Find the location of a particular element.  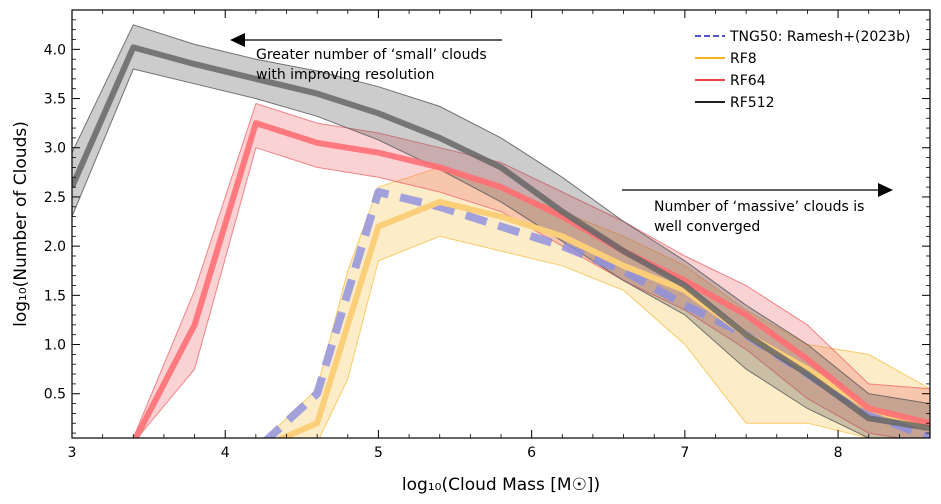

legend-label: RF512 is located at coordinates (752, 103).